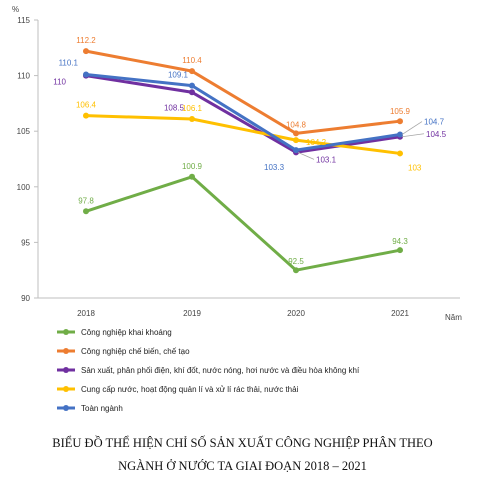 The width and height of the screenshot is (485, 486). Describe the element at coordinates (400, 313) in the screenshot. I see `x-tick-label: 2021` at that location.